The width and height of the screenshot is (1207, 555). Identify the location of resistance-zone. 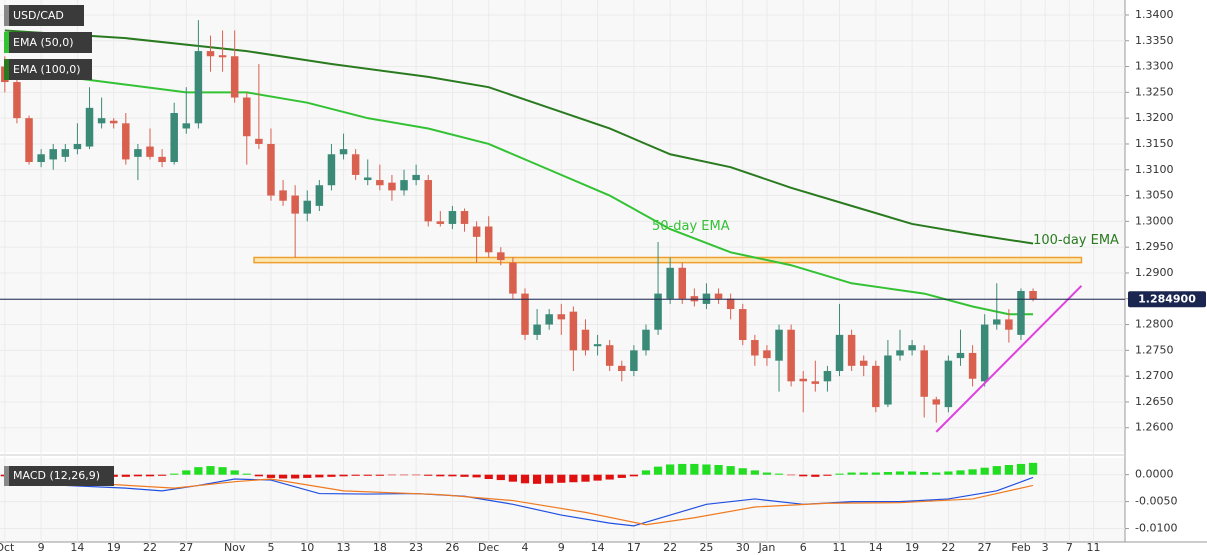
(668, 260).